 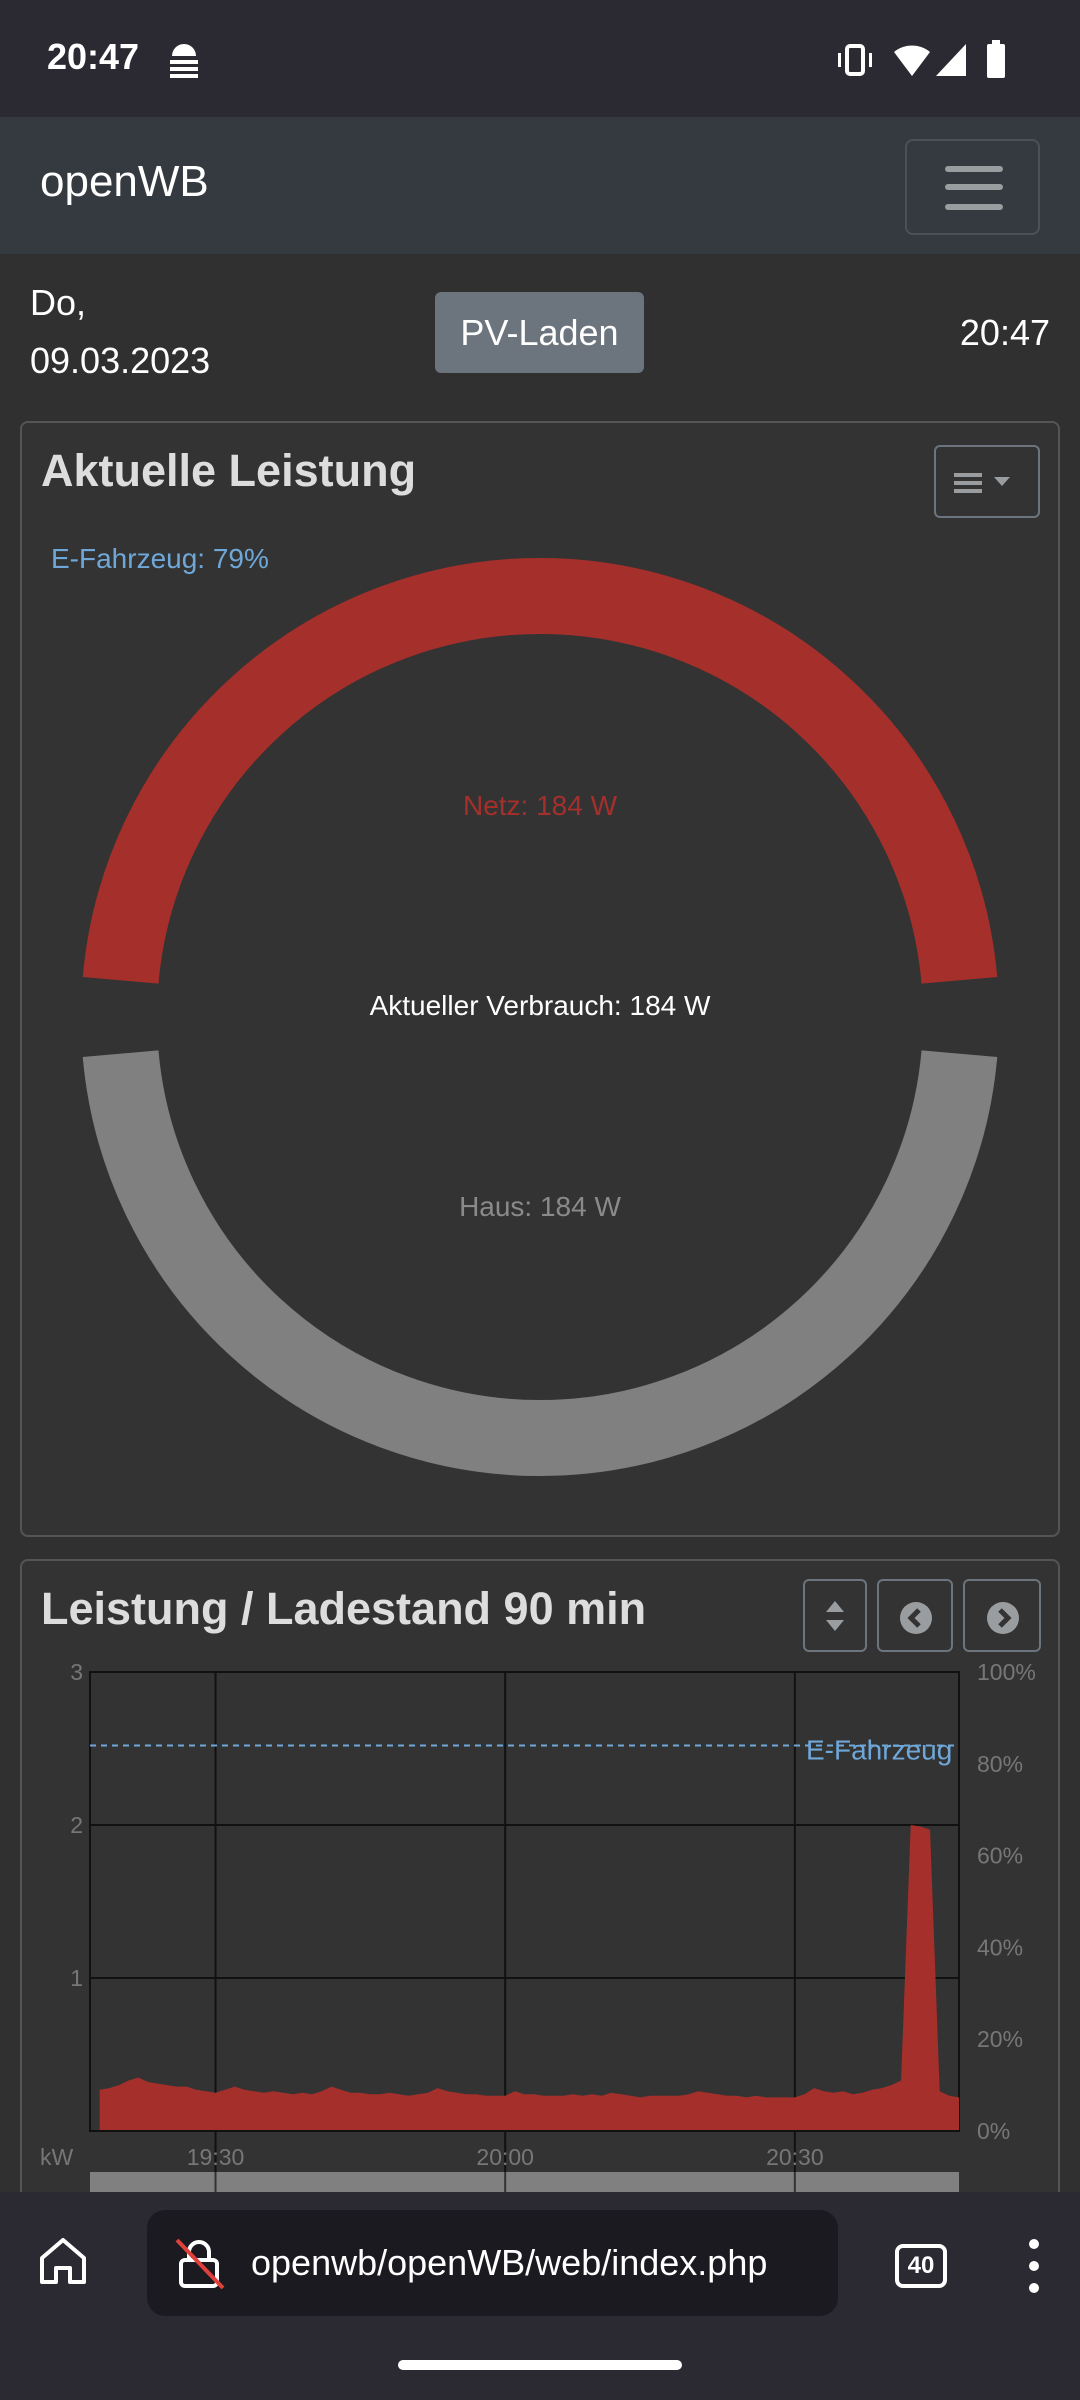 What do you see at coordinates (509, 2262) in the screenshot?
I see `url-text: openwb/openWB/web/index.php` at bounding box center [509, 2262].